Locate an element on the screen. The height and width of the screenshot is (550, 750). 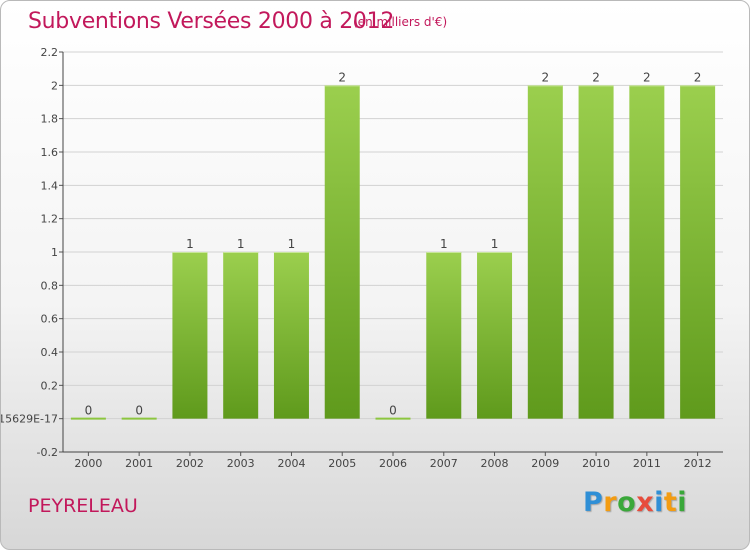
x-tick-label: 2010 is located at coordinates (596, 463).